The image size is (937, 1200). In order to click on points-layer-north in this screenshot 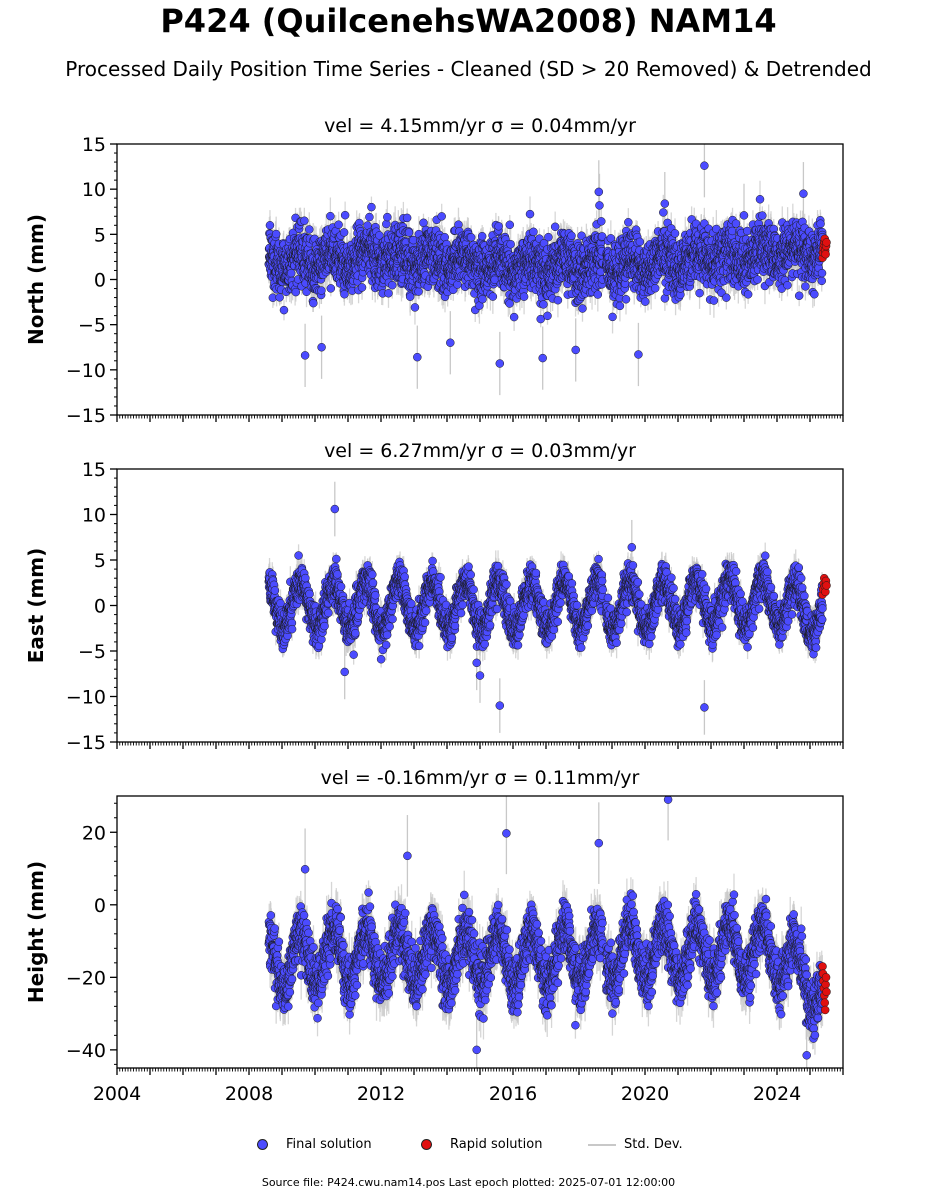, I will do `click(547, 264)`.